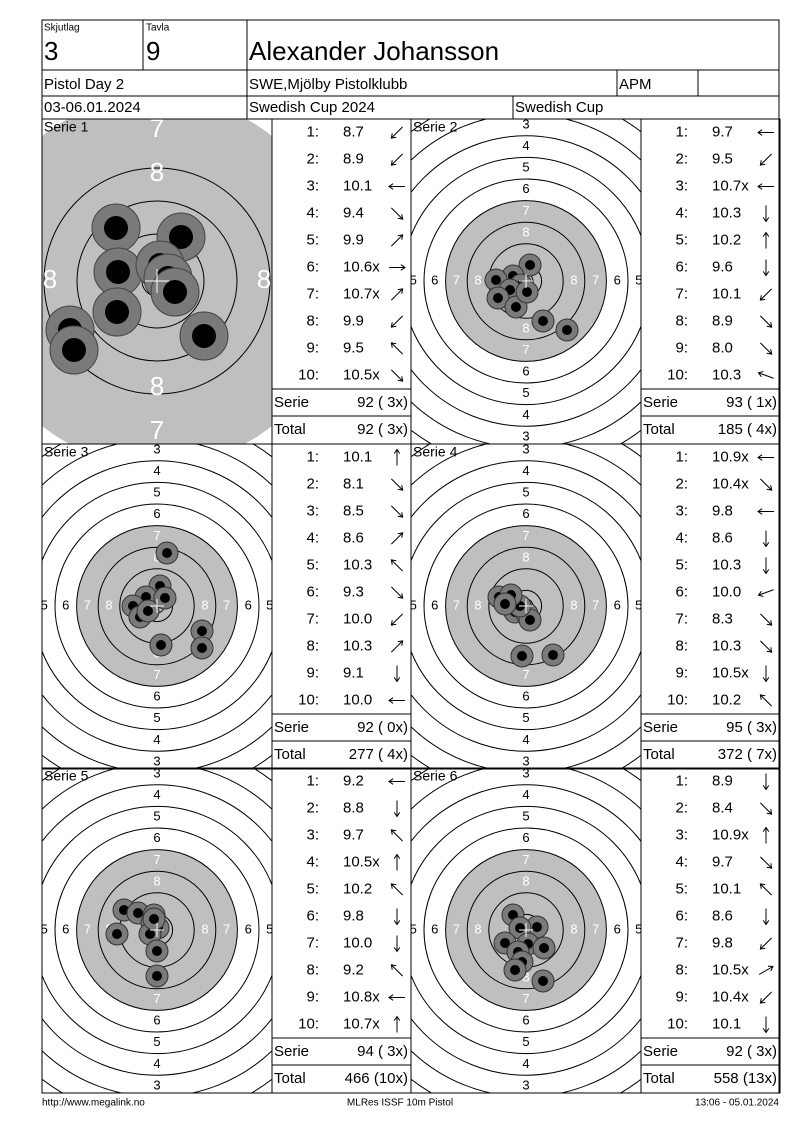  I want to click on shot-number: 1:, so click(681, 780).